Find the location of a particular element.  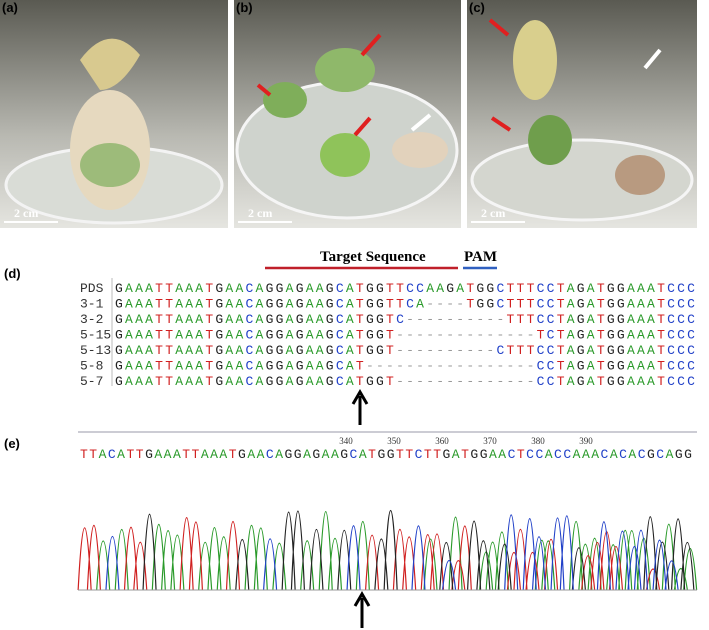

row-name: 5-13 is located at coordinates (95, 350).